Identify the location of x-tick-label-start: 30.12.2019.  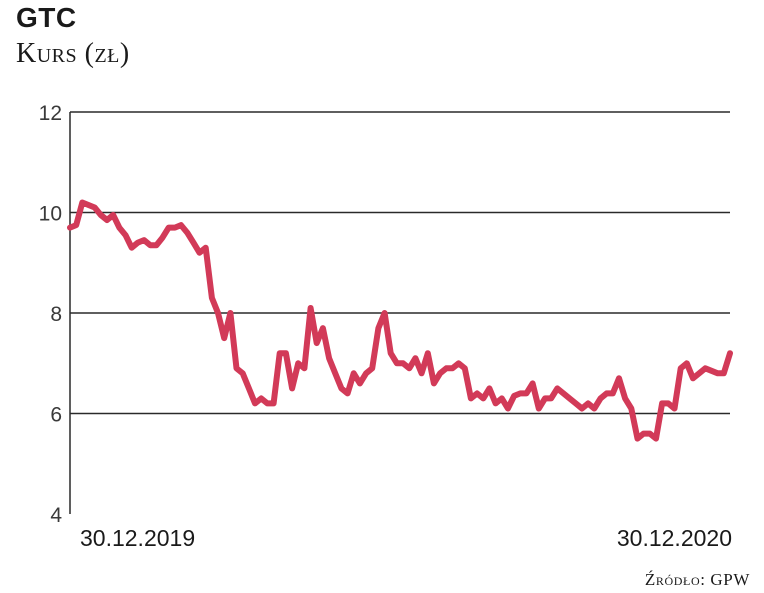
(137, 538).